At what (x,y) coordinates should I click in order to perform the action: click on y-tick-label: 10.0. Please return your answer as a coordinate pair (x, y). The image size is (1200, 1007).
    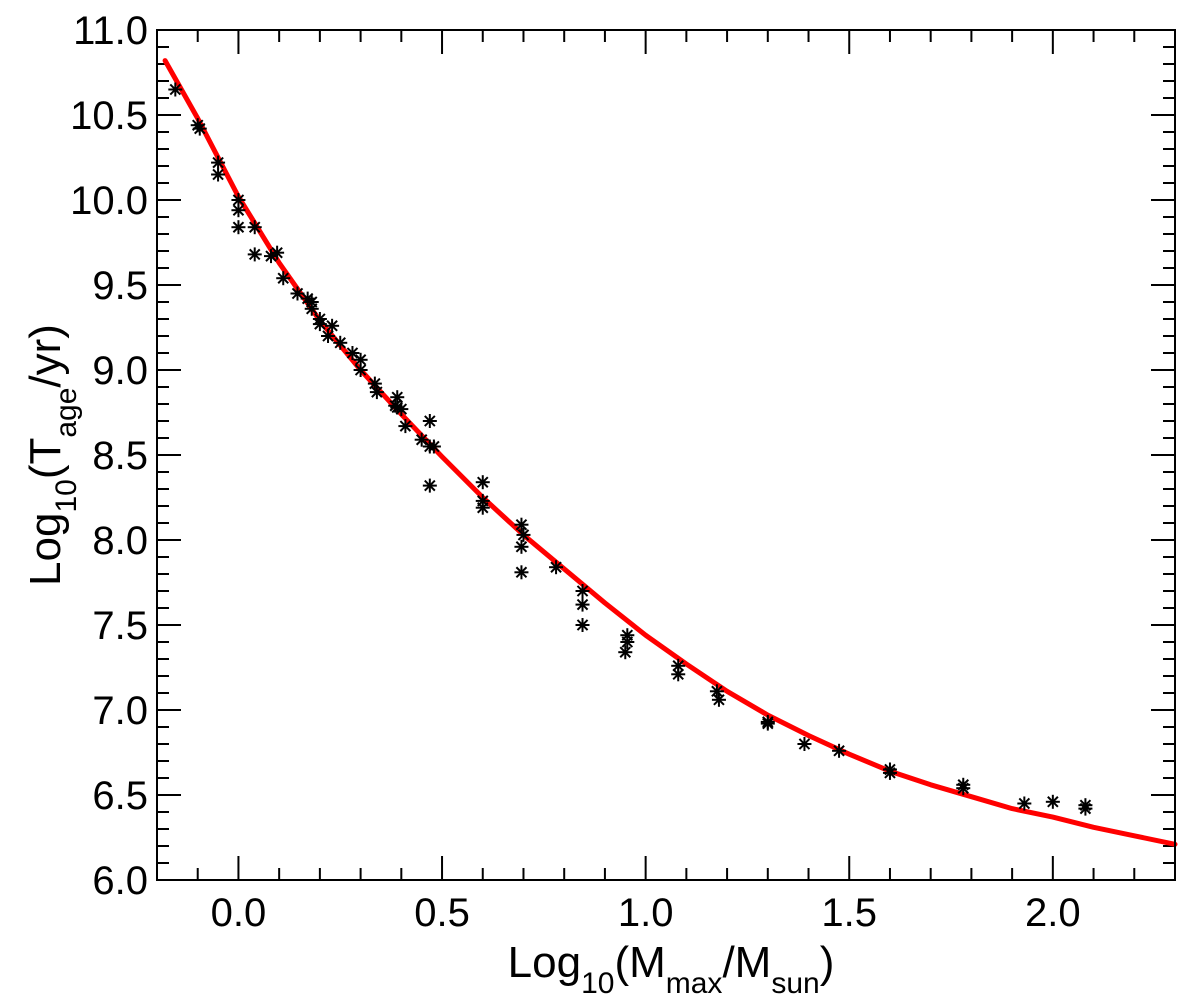
    Looking at the image, I should click on (109, 201).